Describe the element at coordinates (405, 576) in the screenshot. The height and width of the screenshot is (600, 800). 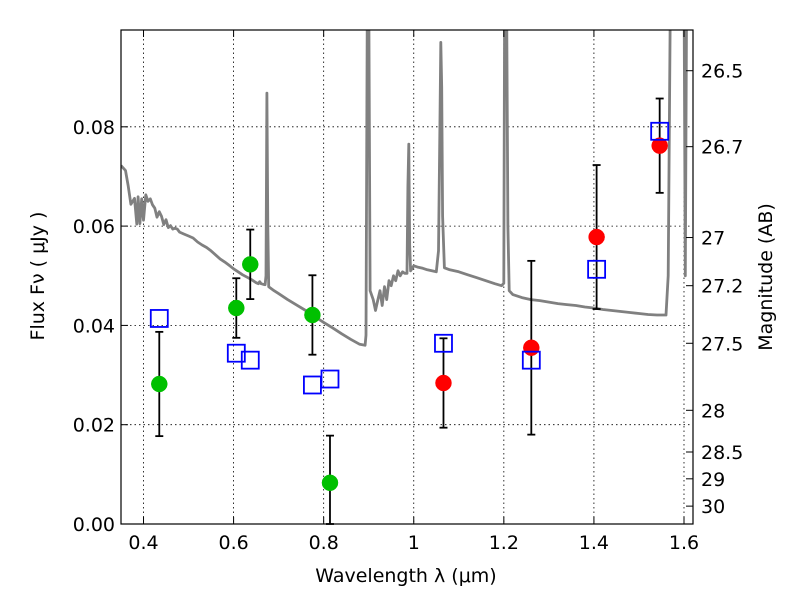
I see `x-axis-label: Wavelength λ (μm)` at that location.